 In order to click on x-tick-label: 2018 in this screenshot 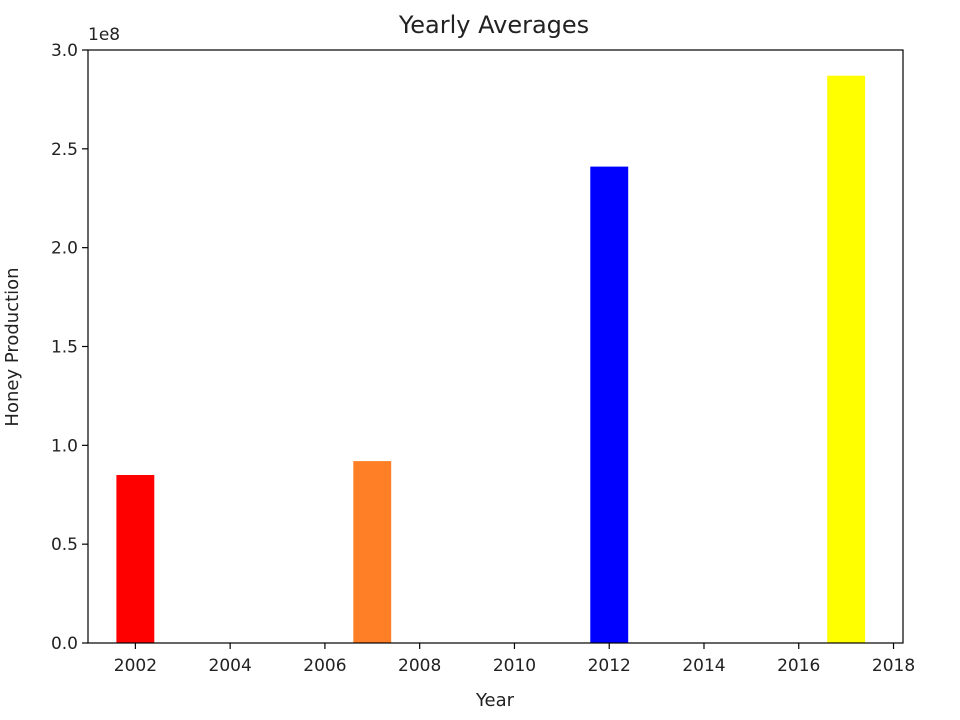, I will do `click(893, 666)`.